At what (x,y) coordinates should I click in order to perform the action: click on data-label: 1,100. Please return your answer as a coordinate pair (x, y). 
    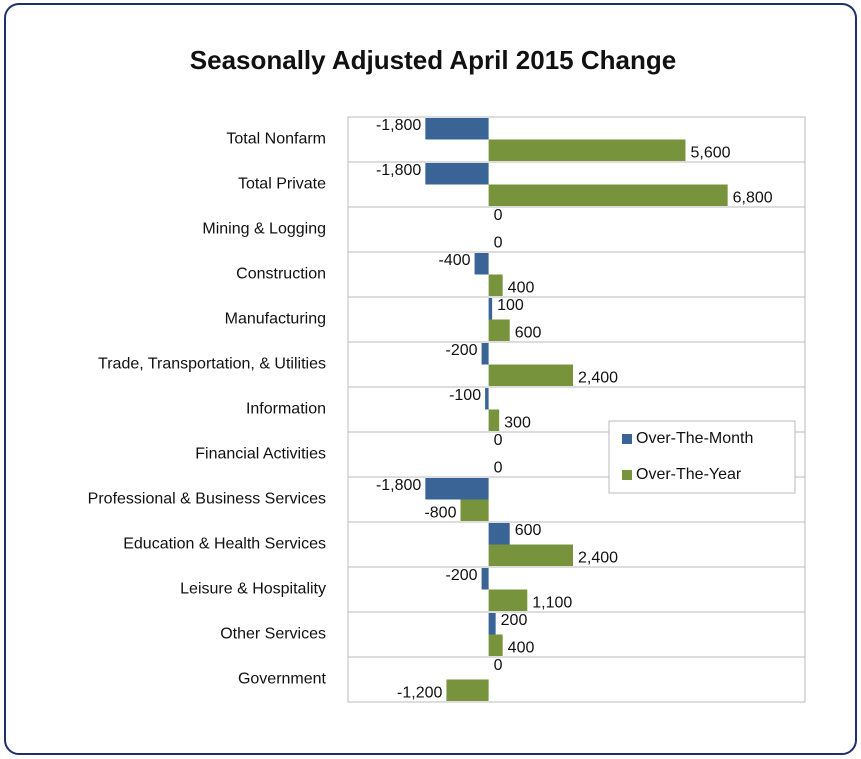
    Looking at the image, I should click on (552, 602).